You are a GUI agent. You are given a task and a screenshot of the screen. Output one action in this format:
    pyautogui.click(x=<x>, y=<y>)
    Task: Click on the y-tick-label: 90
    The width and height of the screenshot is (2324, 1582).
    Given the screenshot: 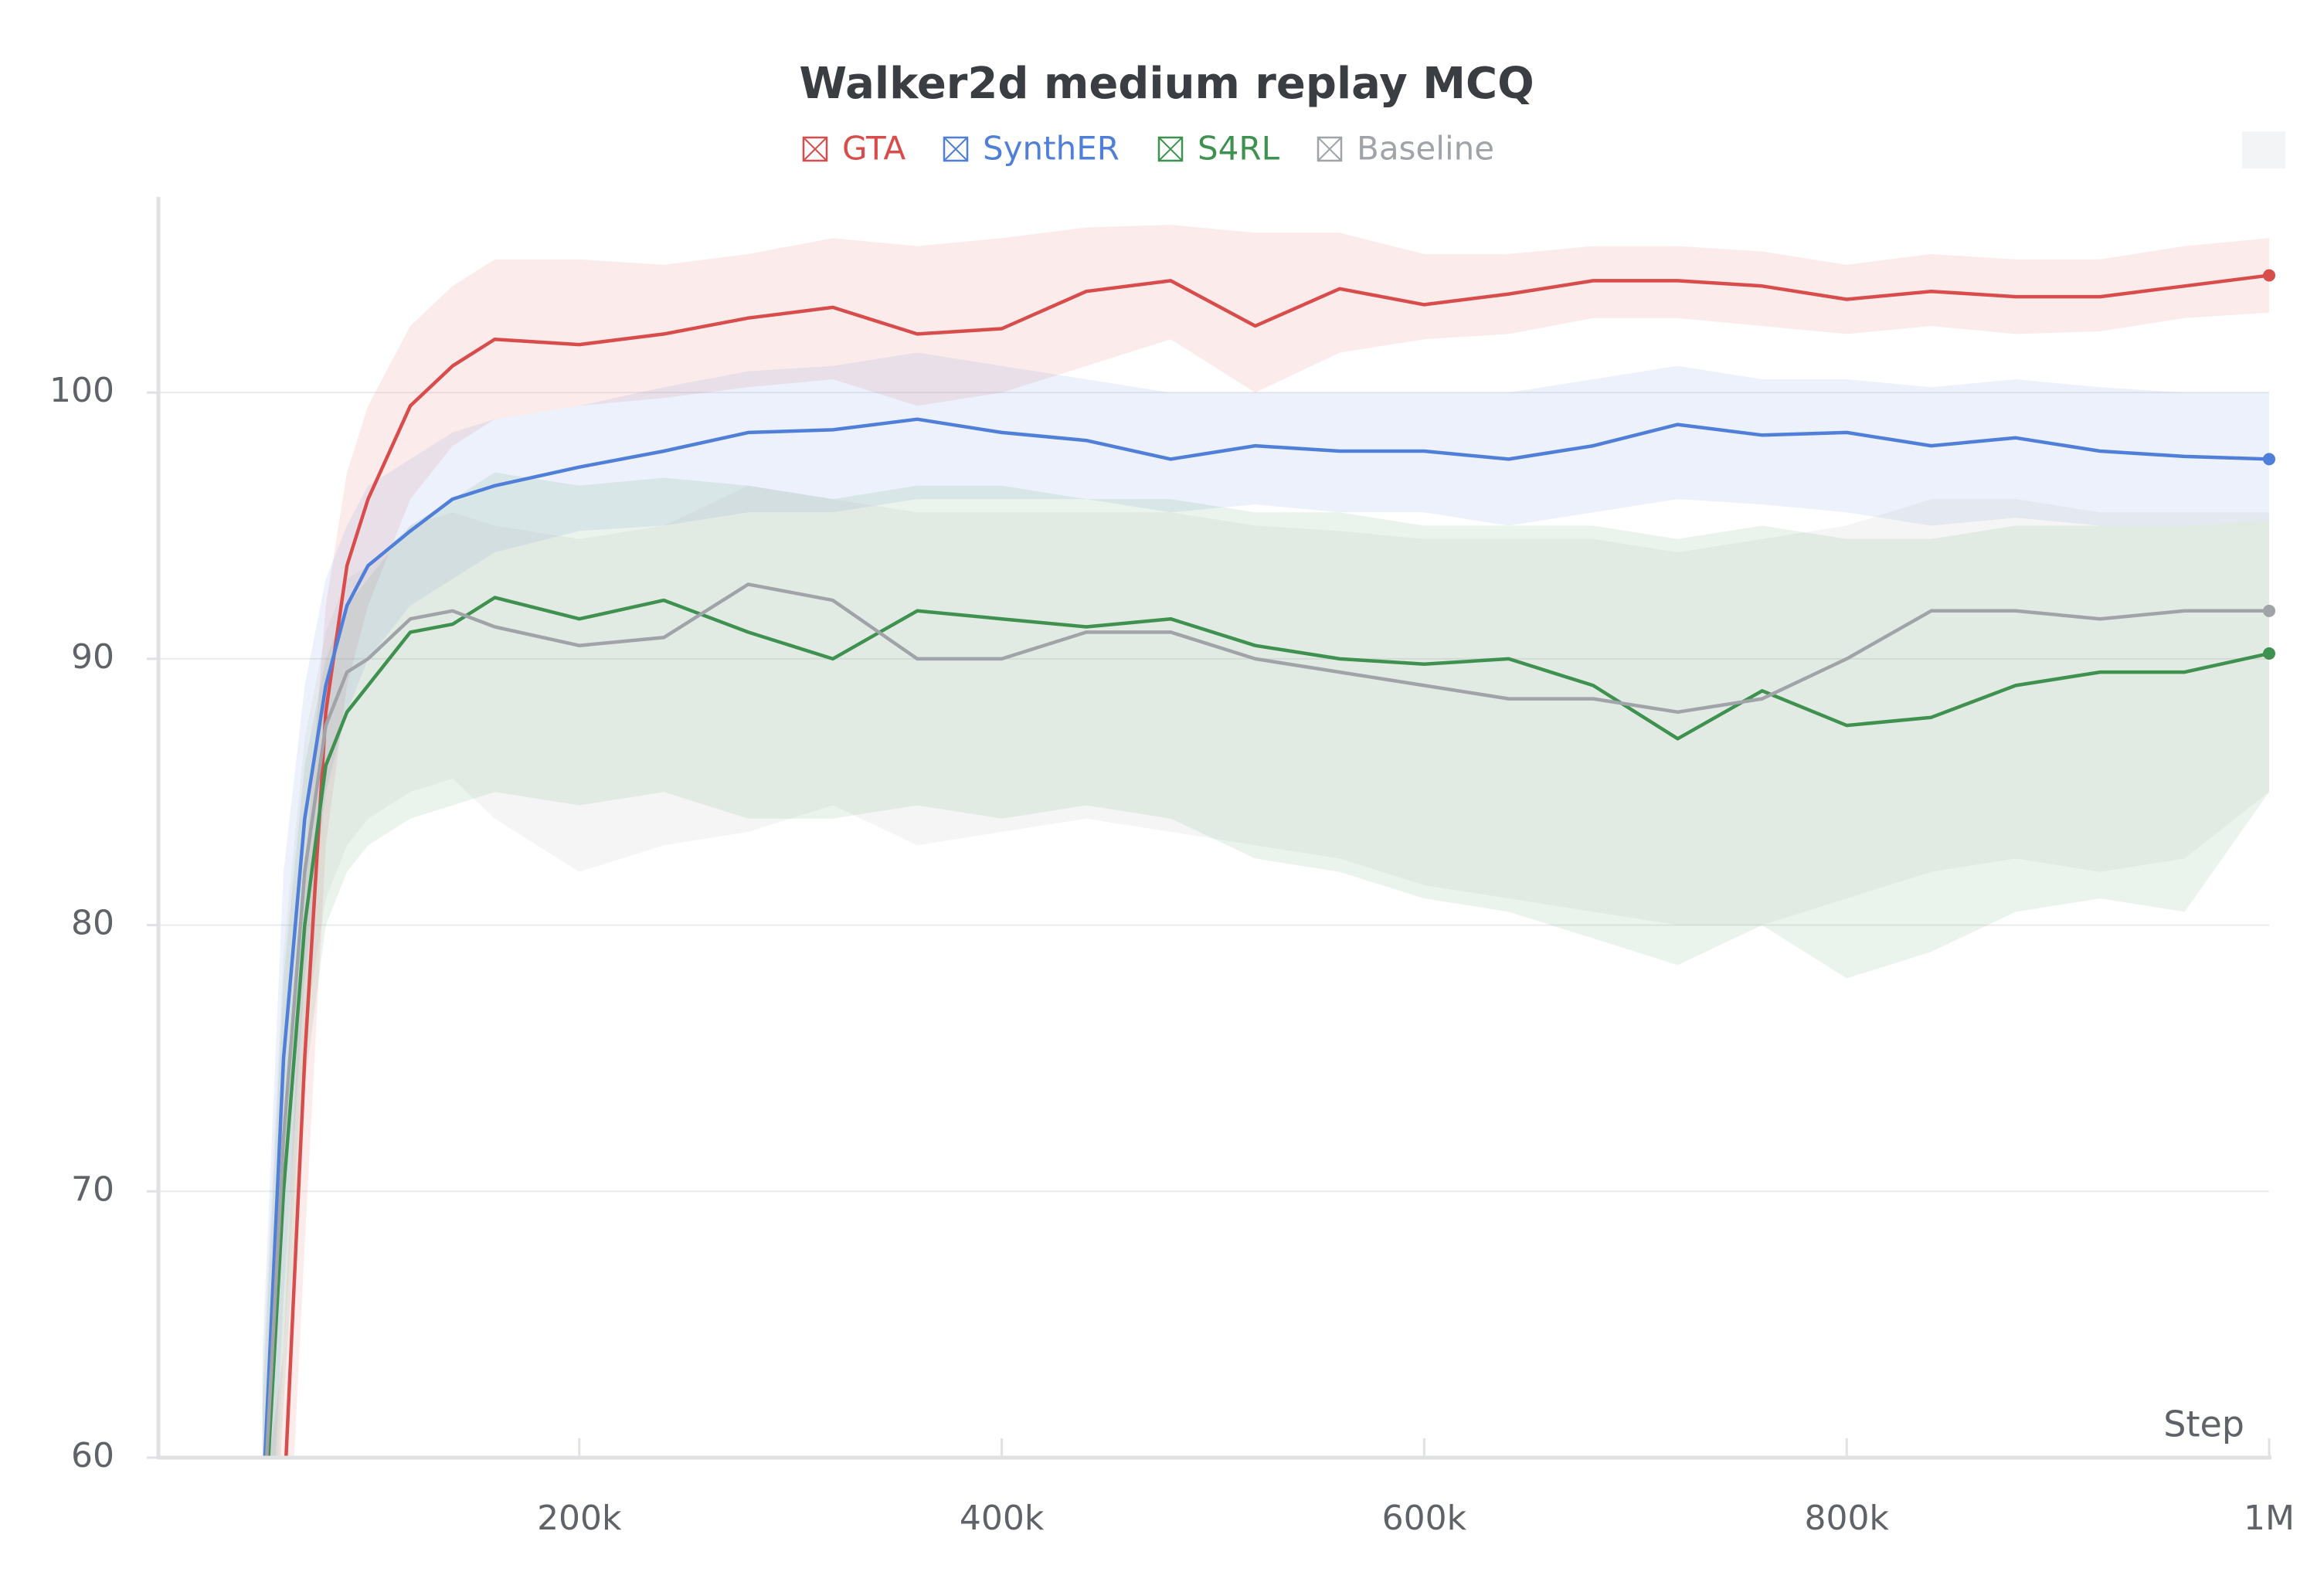 What is the action you would take?
    pyautogui.click(x=92, y=657)
    